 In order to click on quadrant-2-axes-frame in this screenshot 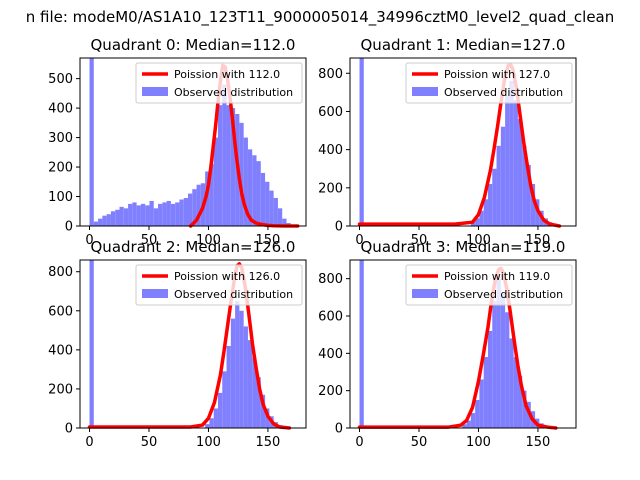, I will do `click(193, 344)`.